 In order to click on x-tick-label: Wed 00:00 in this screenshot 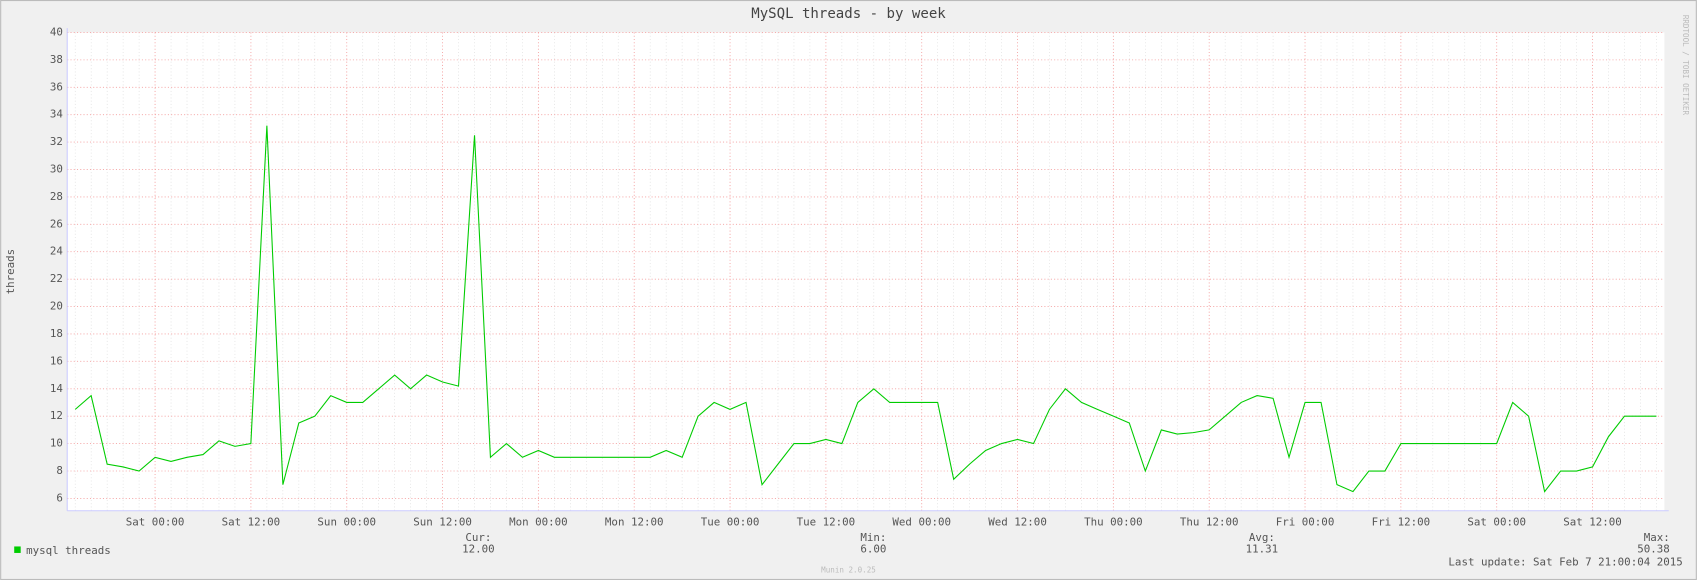, I will do `click(921, 522)`.